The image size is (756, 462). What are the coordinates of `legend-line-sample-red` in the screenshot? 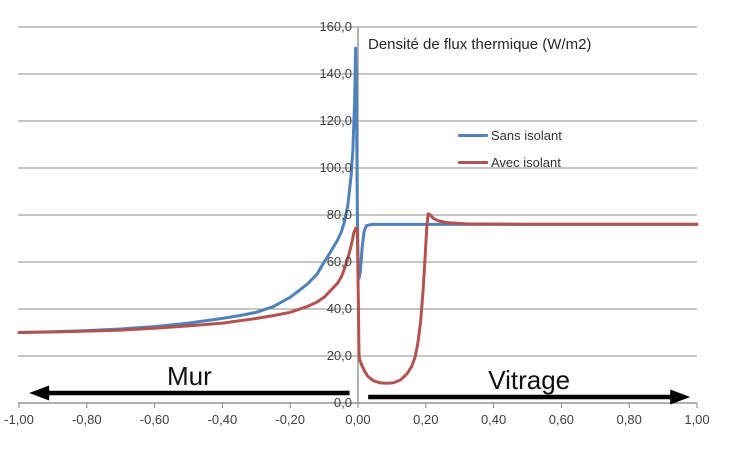 It's located at (473, 162).